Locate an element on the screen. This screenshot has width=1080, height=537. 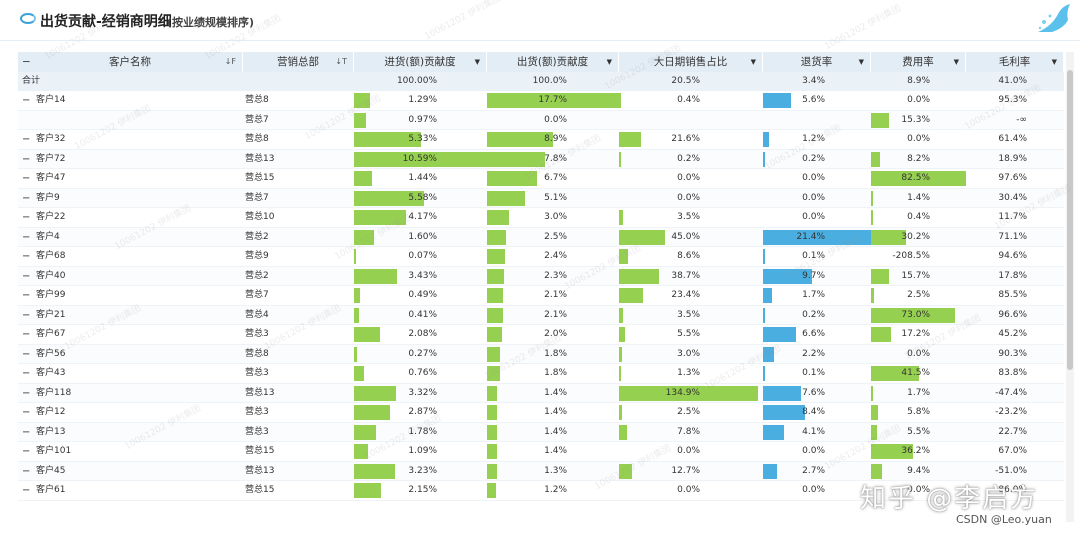
dept-name: 营总4 is located at coordinates (257, 314).